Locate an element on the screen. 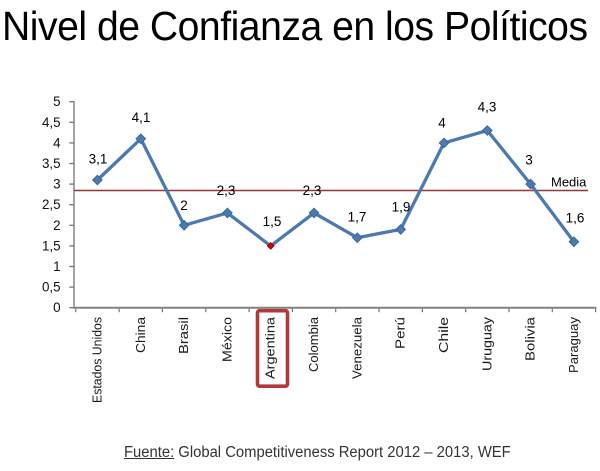  svg-text: 0 is located at coordinates (56, 307).